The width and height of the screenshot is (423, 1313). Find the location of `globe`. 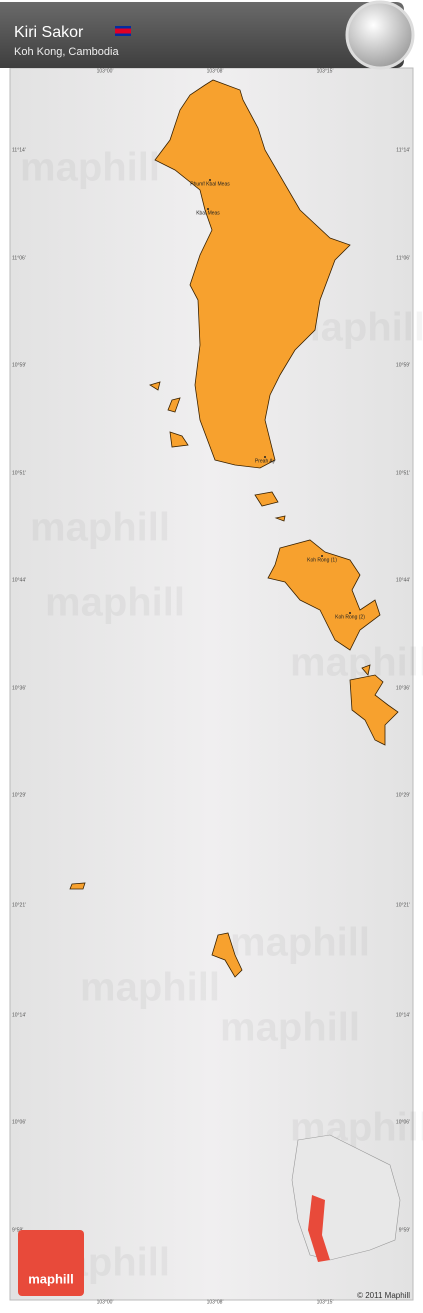

globe is located at coordinates (380, 35).